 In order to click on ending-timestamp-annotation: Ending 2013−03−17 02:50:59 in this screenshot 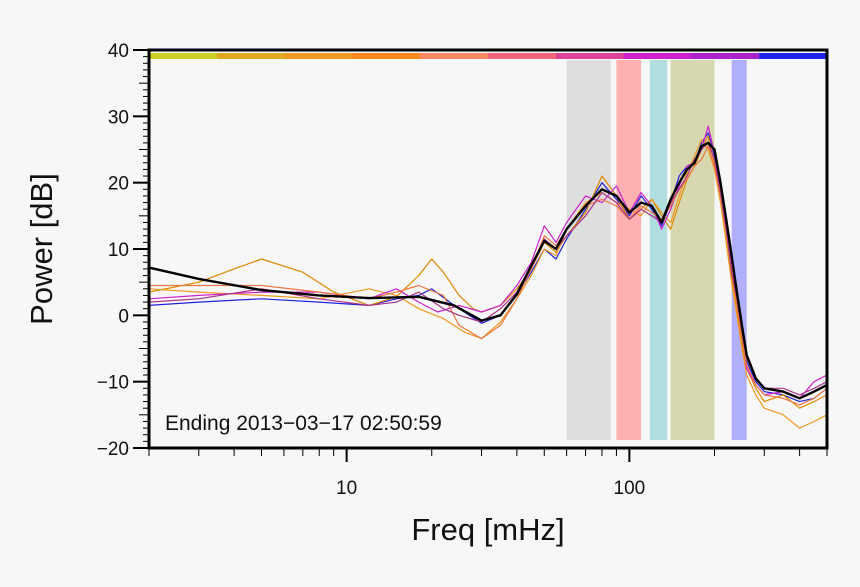, I will do `click(303, 423)`.